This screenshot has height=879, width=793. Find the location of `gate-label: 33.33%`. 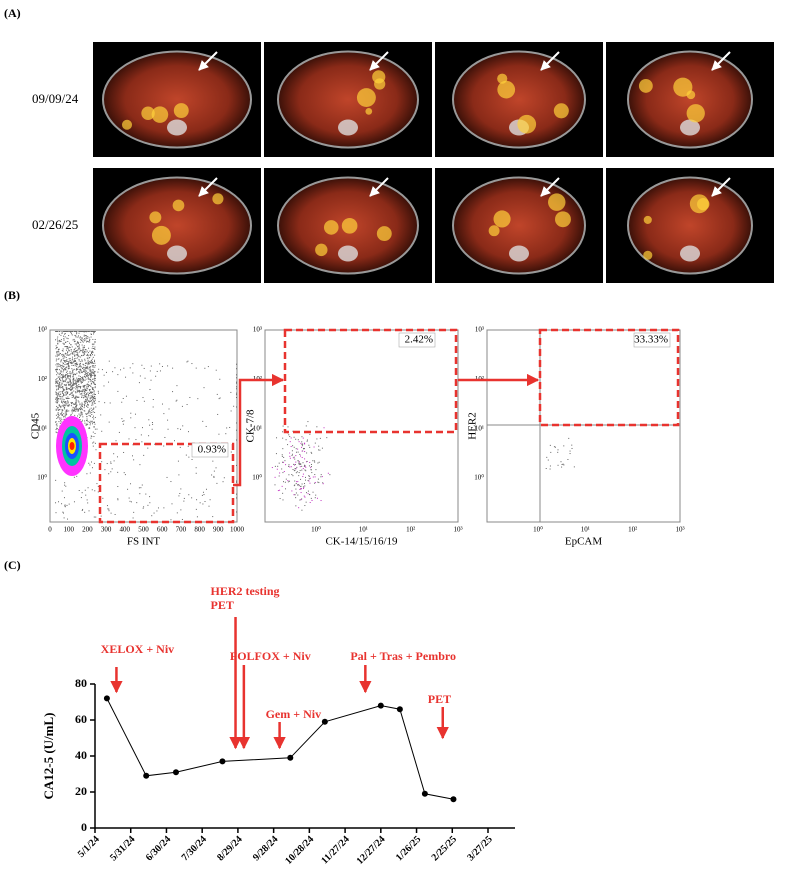

gate-label: 33.33% is located at coordinates (651, 340).